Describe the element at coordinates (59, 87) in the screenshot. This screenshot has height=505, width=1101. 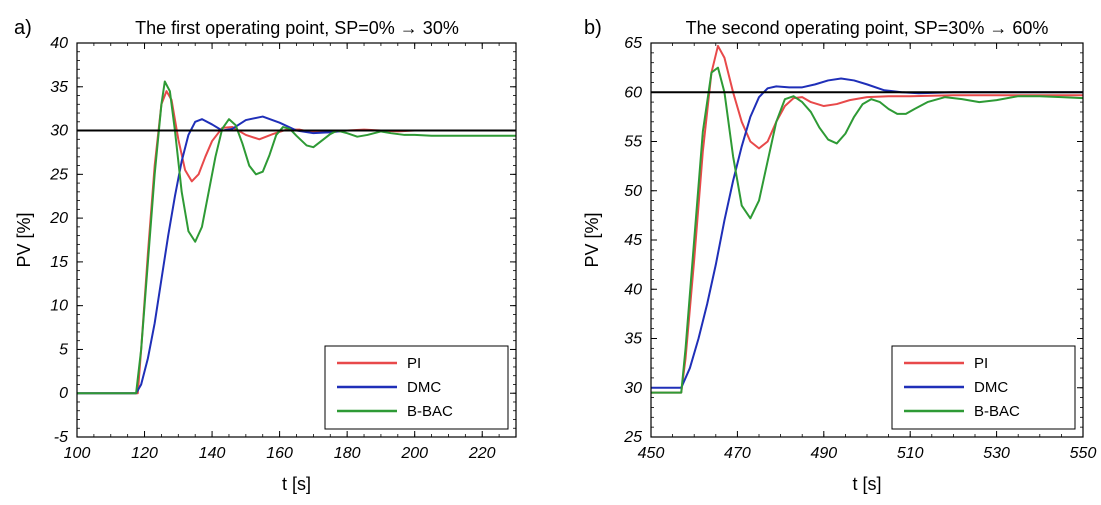
I see `panel-a-ytick-label: 35` at that location.